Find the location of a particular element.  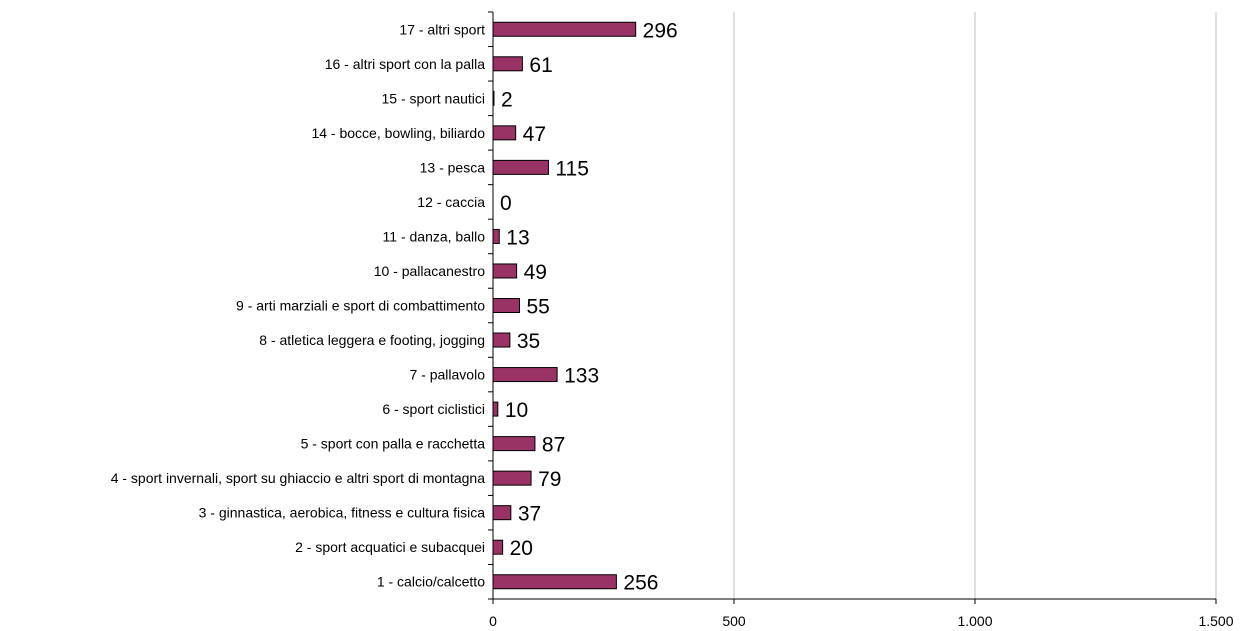

category-label: 12 - caccia is located at coordinates (451, 202).